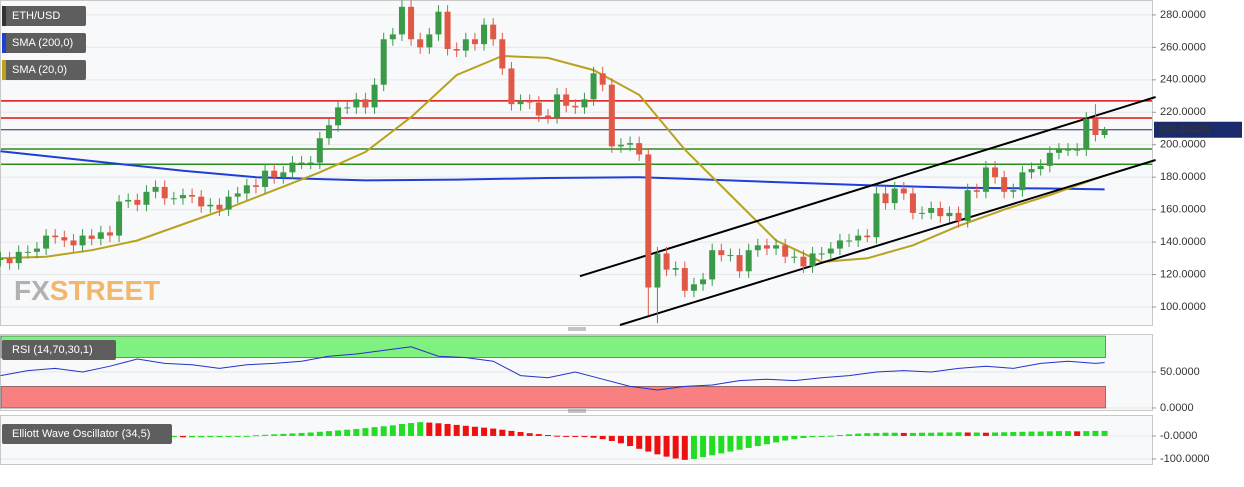 The height and width of the screenshot is (487, 1244). What do you see at coordinates (39, 70) in the screenshot?
I see `legend-label: SMA (20,0)` at bounding box center [39, 70].